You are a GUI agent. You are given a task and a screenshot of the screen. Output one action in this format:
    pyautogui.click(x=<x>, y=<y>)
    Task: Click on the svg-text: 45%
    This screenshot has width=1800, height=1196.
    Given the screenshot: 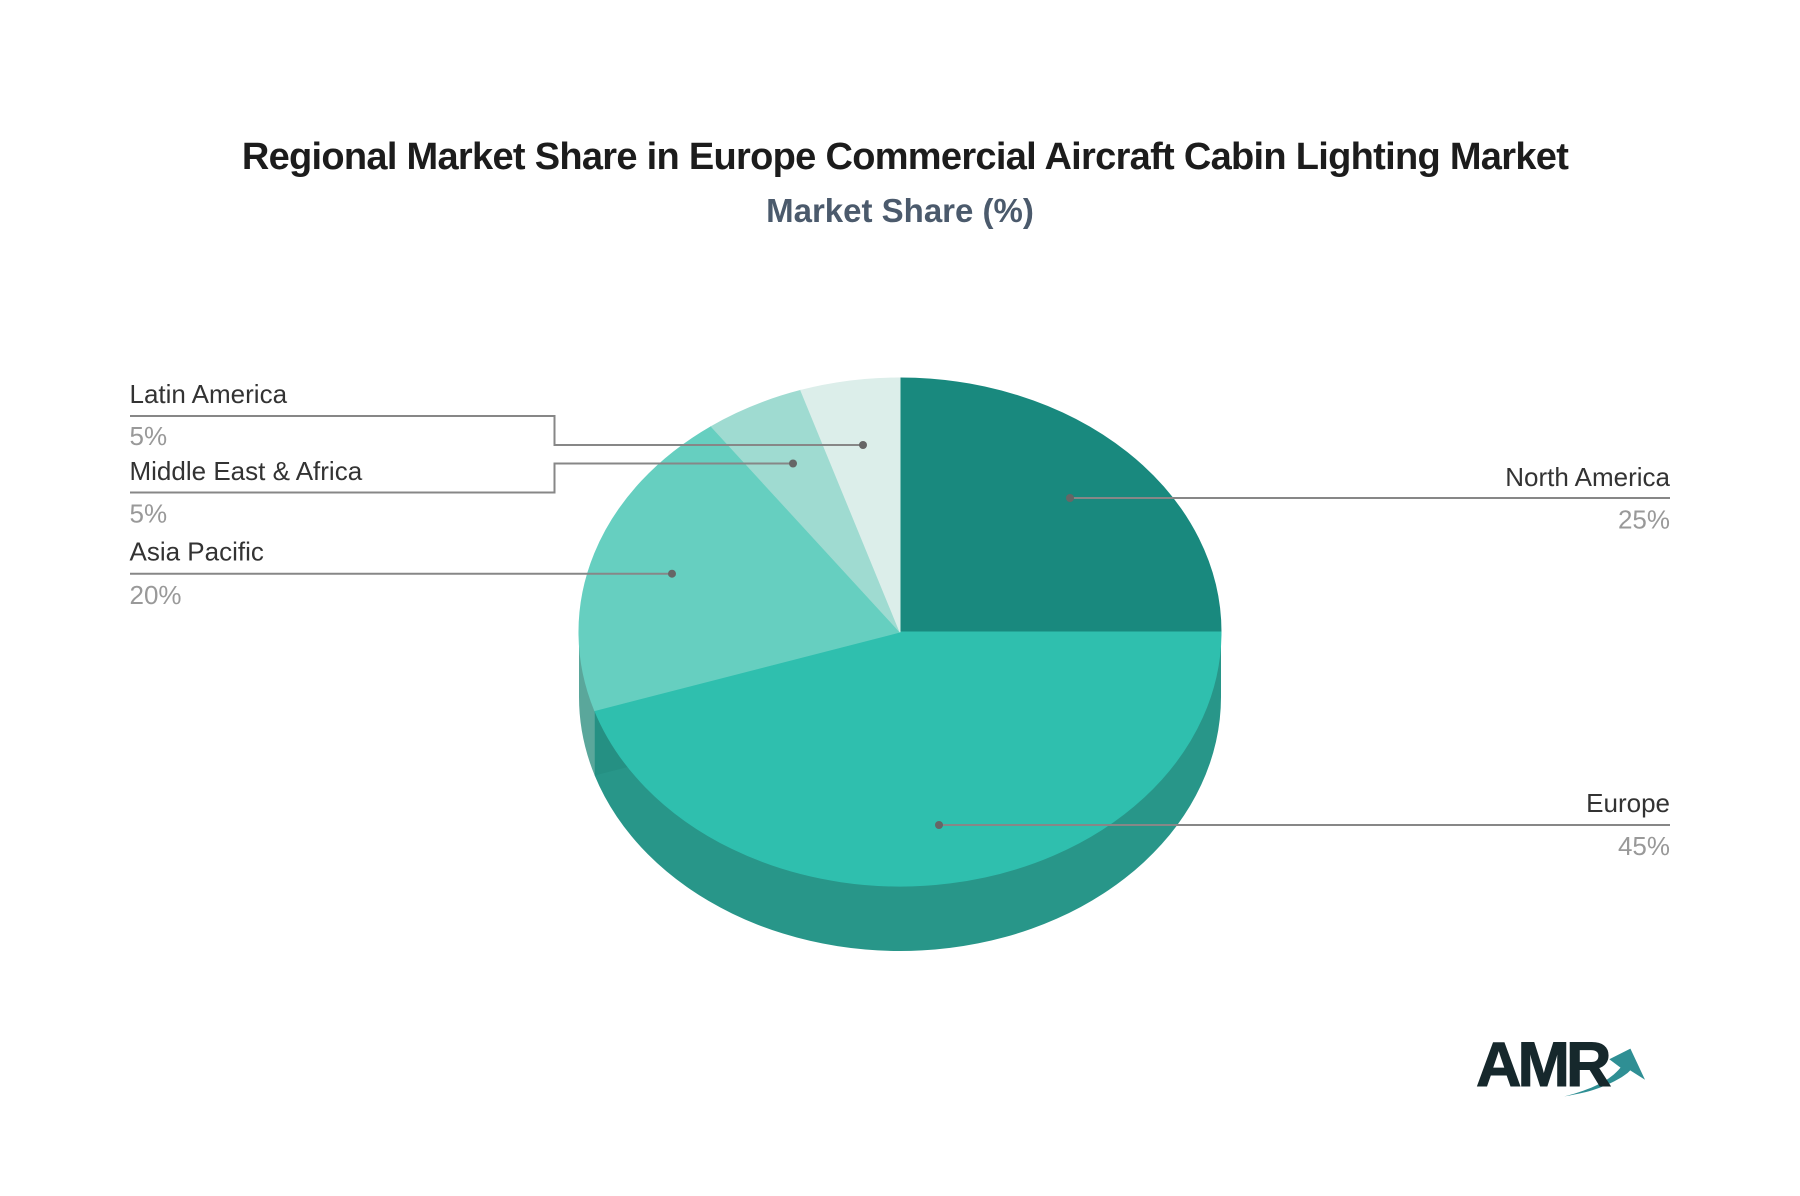 What is the action you would take?
    pyautogui.click(x=1644, y=846)
    